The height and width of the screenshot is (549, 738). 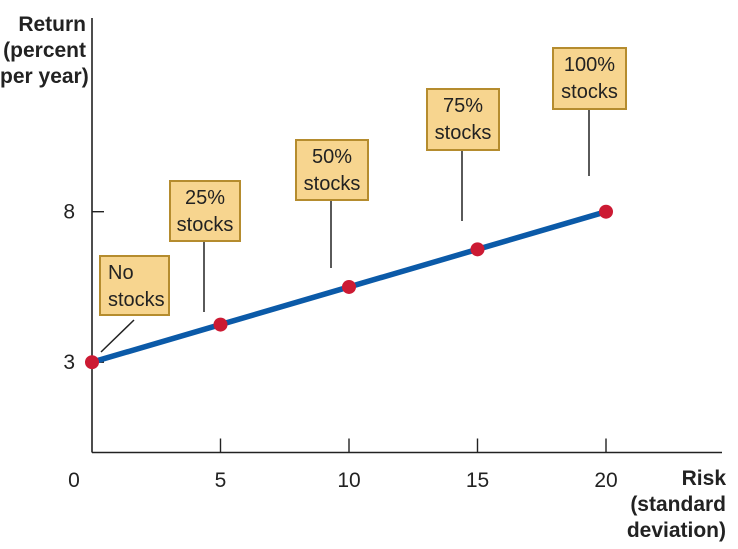 I want to click on x-axis-label-line: Risk, so click(x=703, y=478).